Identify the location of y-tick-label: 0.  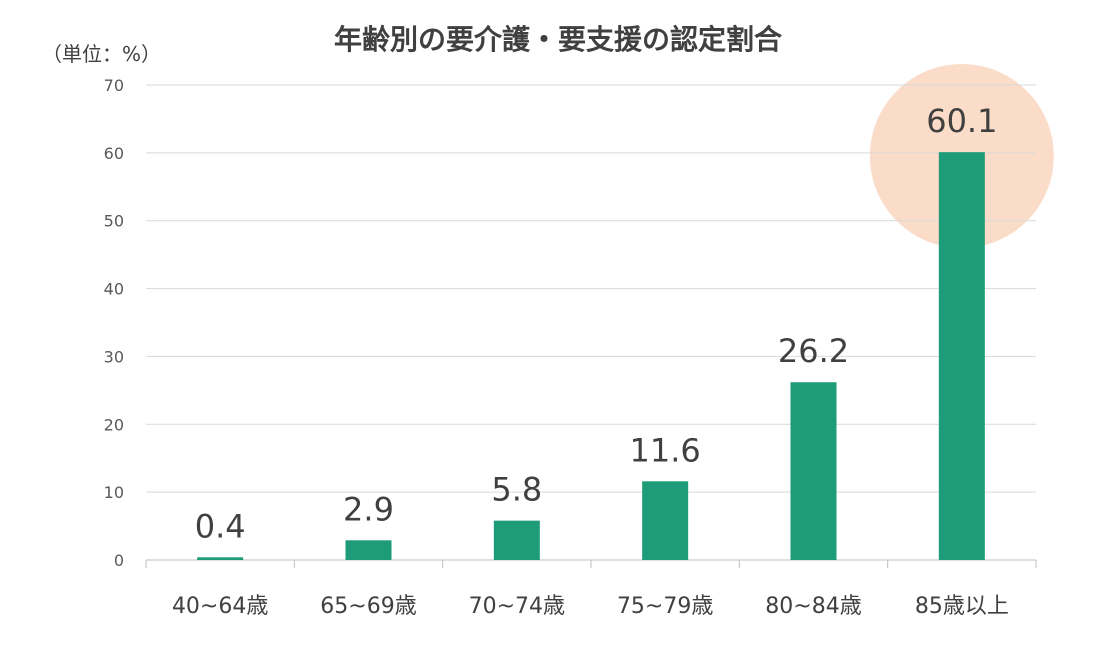
(119, 560).